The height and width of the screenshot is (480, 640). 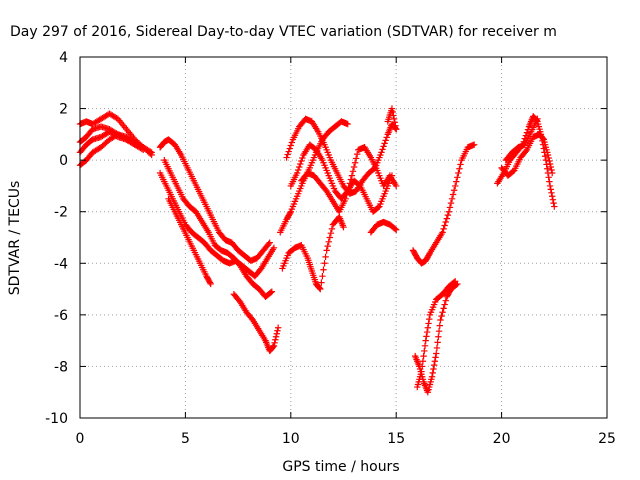 I want to click on y-tick-label: -6, so click(x=61, y=316).